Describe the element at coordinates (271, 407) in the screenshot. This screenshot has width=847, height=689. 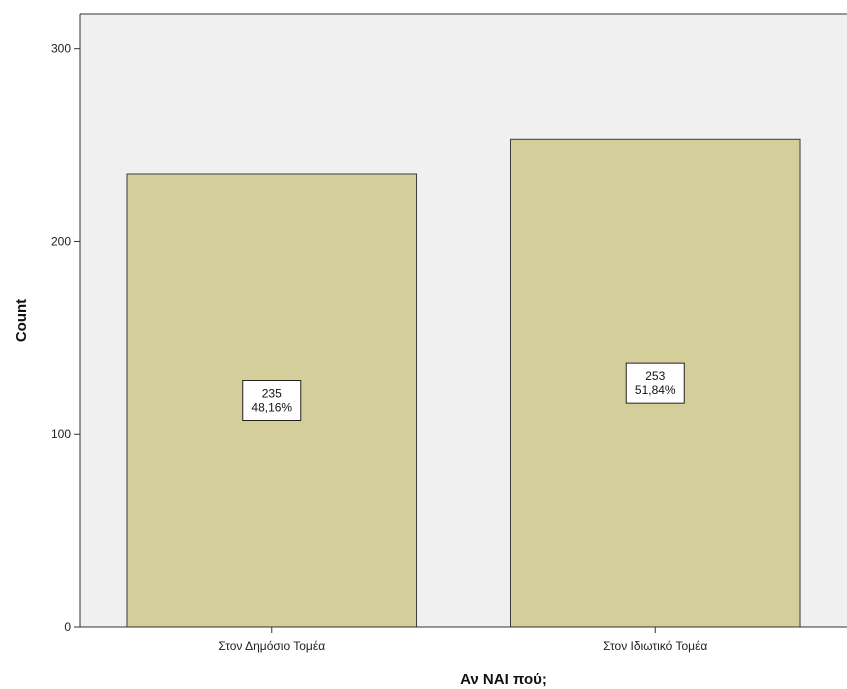
I see `data-label-percent: 48,16%` at that location.